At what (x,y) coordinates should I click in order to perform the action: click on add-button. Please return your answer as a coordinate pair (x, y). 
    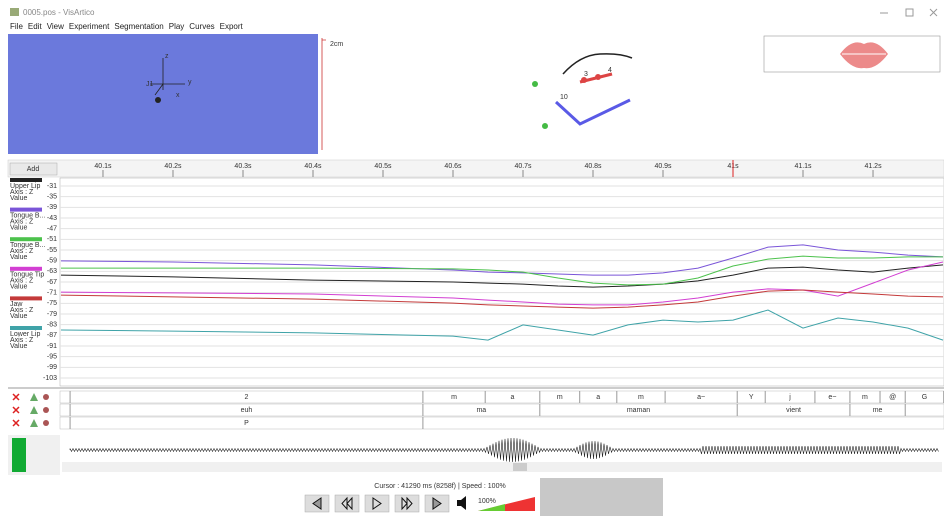
    Looking at the image, I should click on (33, 169).